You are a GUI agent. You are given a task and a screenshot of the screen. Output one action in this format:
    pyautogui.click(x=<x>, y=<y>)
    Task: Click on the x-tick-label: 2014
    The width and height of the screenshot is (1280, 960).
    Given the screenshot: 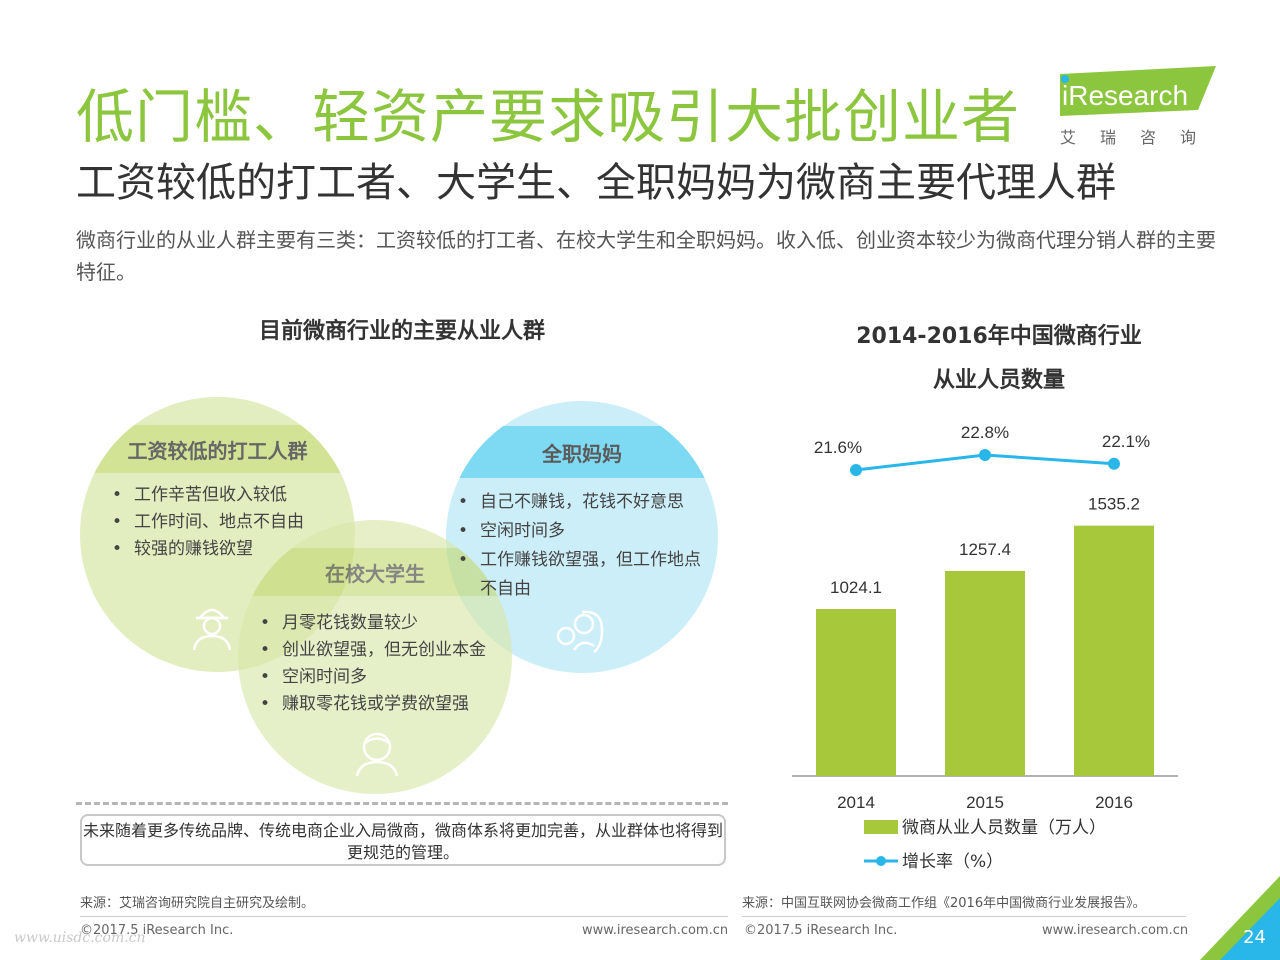 What is the action you would take?
    pyautogui.click(x=856, y=802)
    